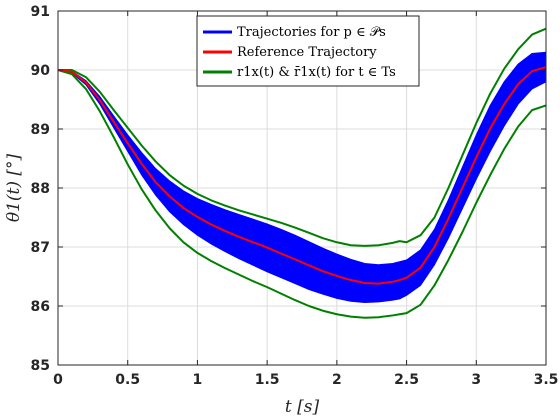 The width and height of the screenshot is (560, 420). I want to click on y-axis-label: θ1(t) [°], so click(14, 187).